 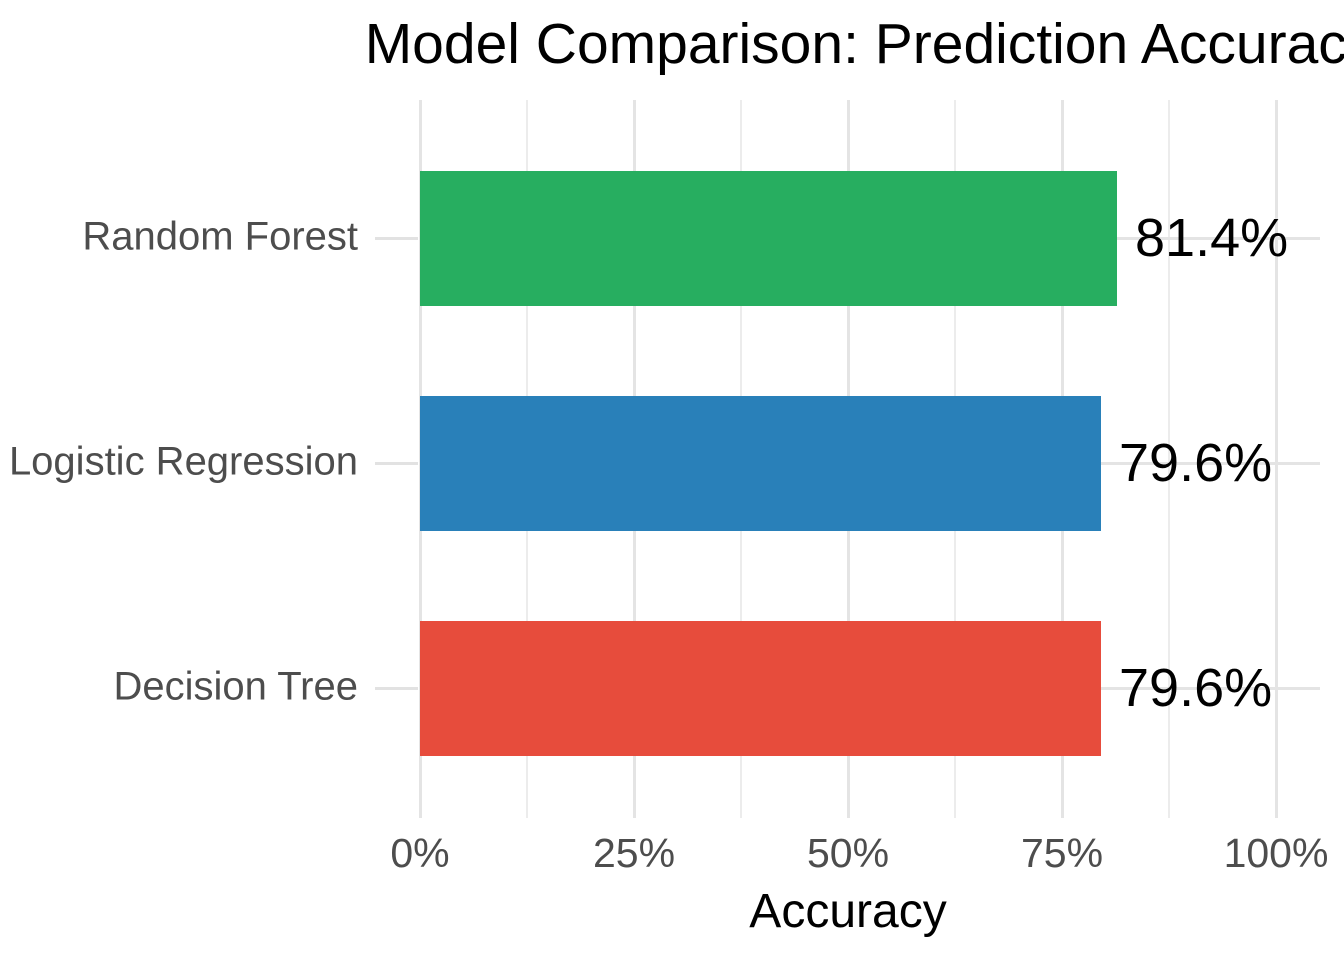 I want to click on y-axis-tick-random-forest, so click(x=396, y=238).